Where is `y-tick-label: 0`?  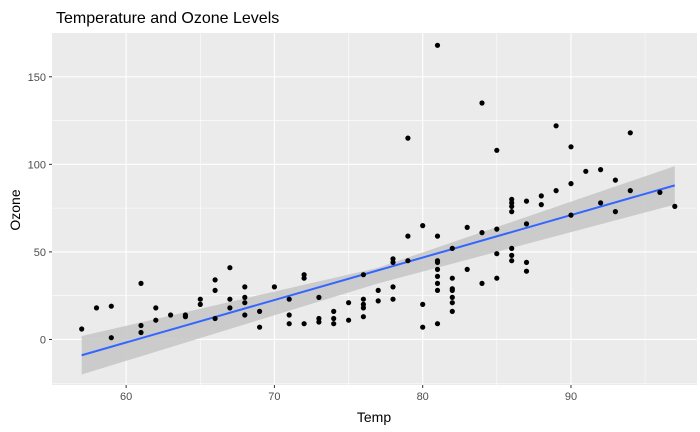 y-tick-label: 0 is located at coordinates (43, 340).